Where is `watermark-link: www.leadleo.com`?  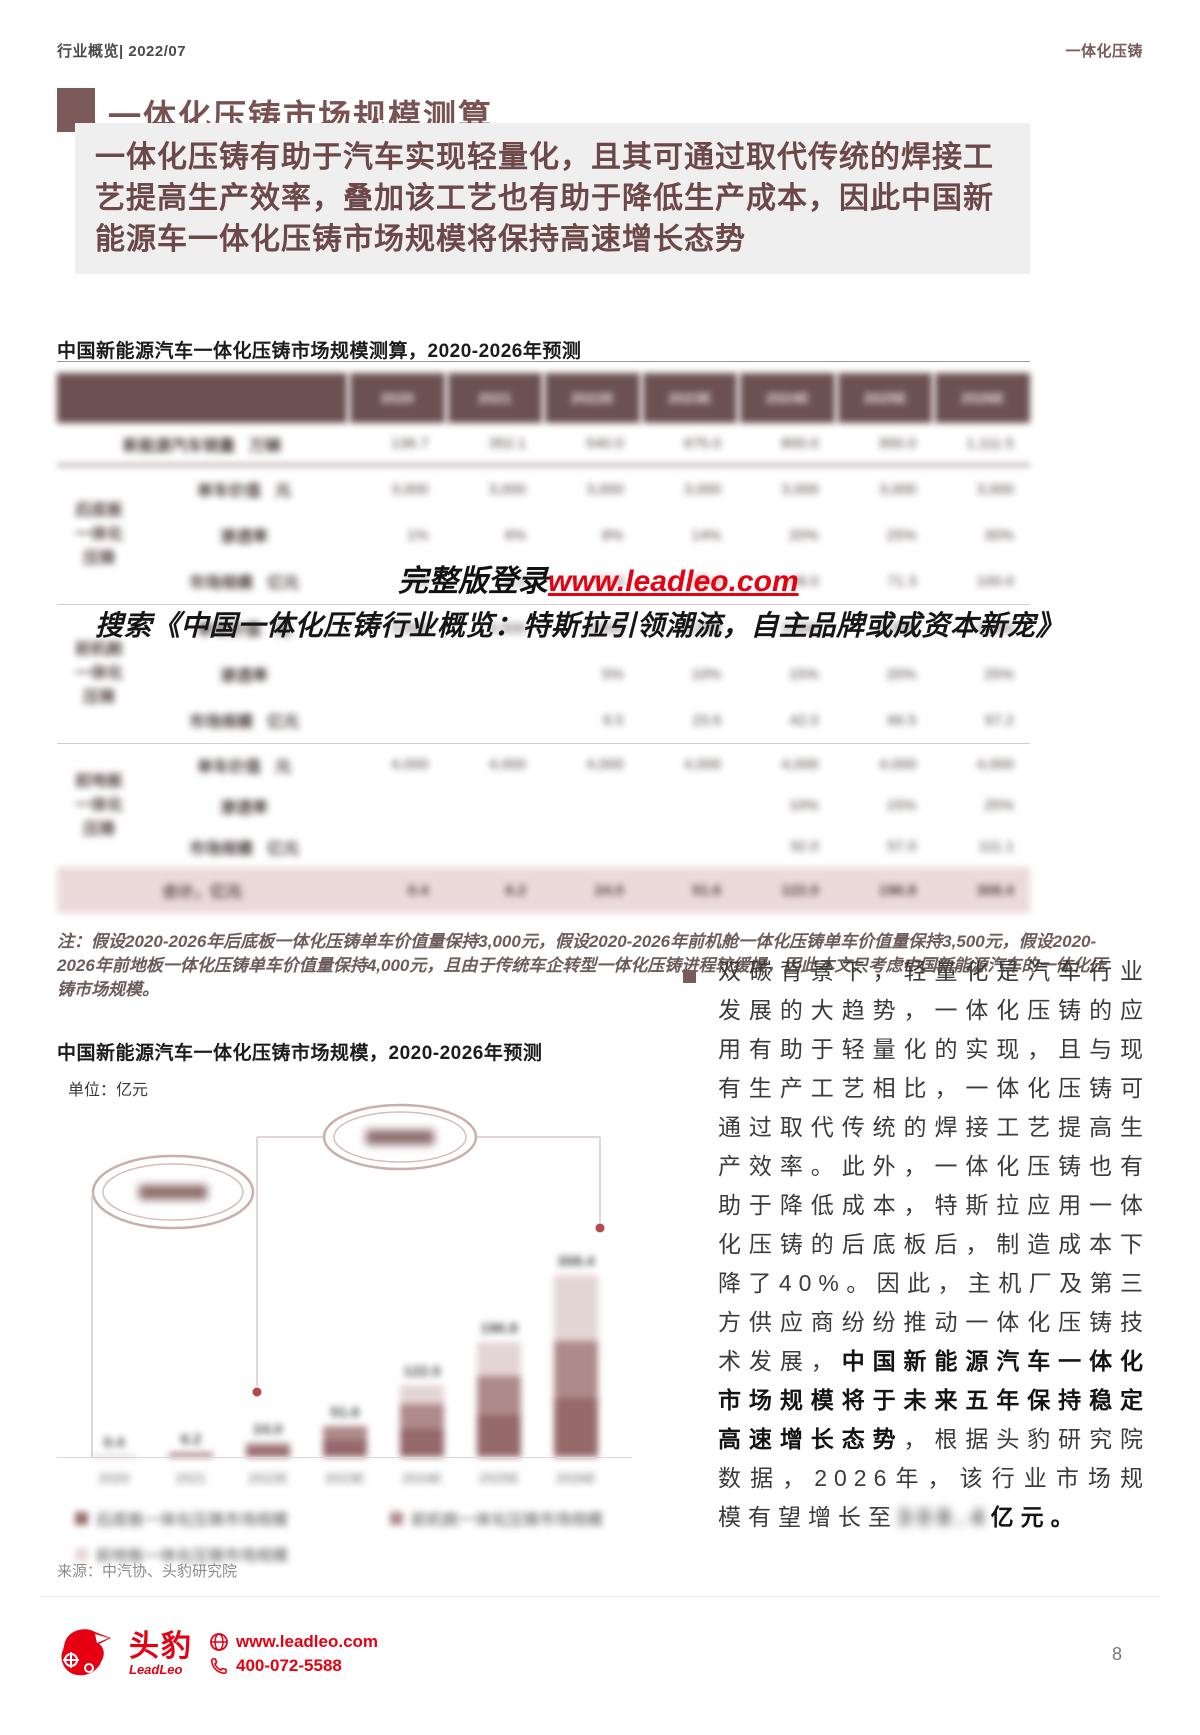
watermark-link: www.leadleo.com is located at coordinates (673, 581).